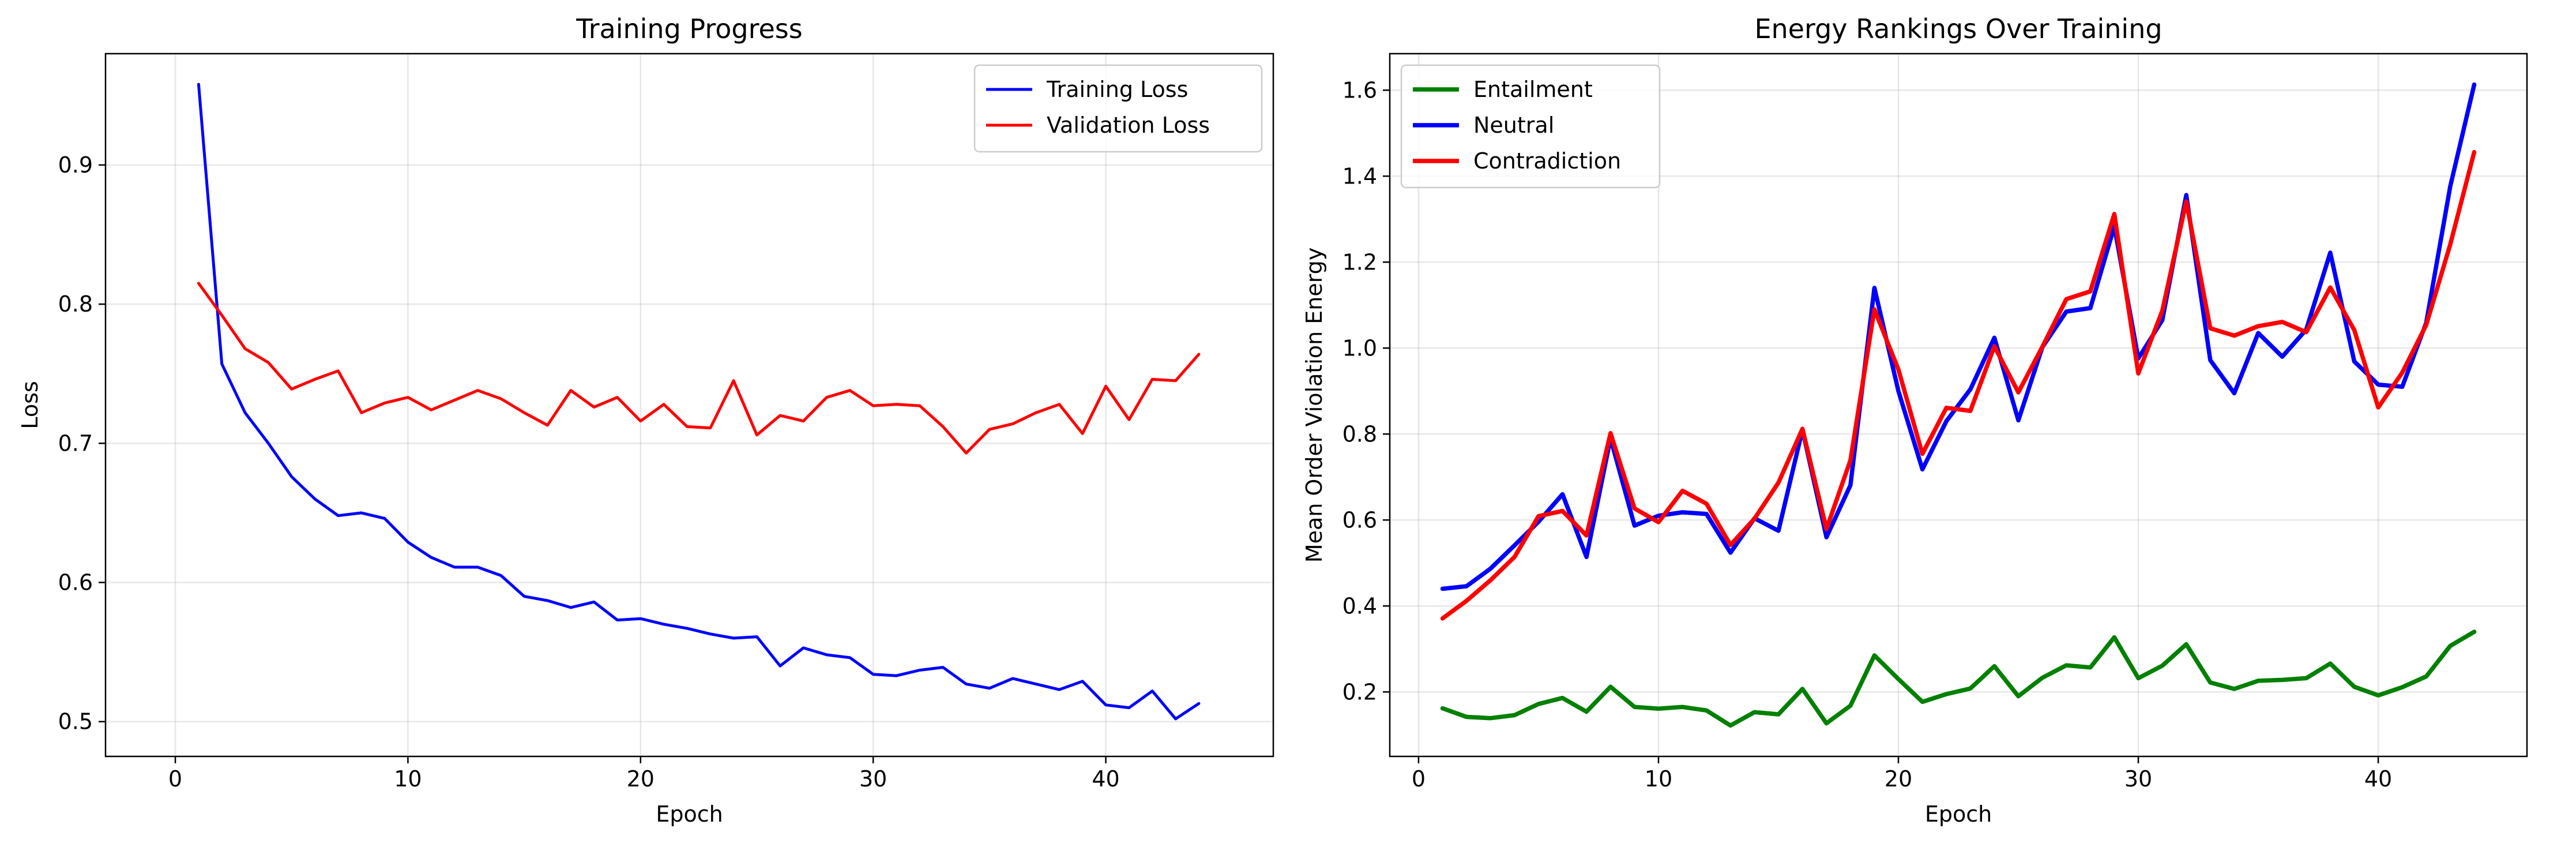 The height and width of the screenshot is (847, 2576). I want to click on y-tick-label: 1.2, so click(1359, 262).